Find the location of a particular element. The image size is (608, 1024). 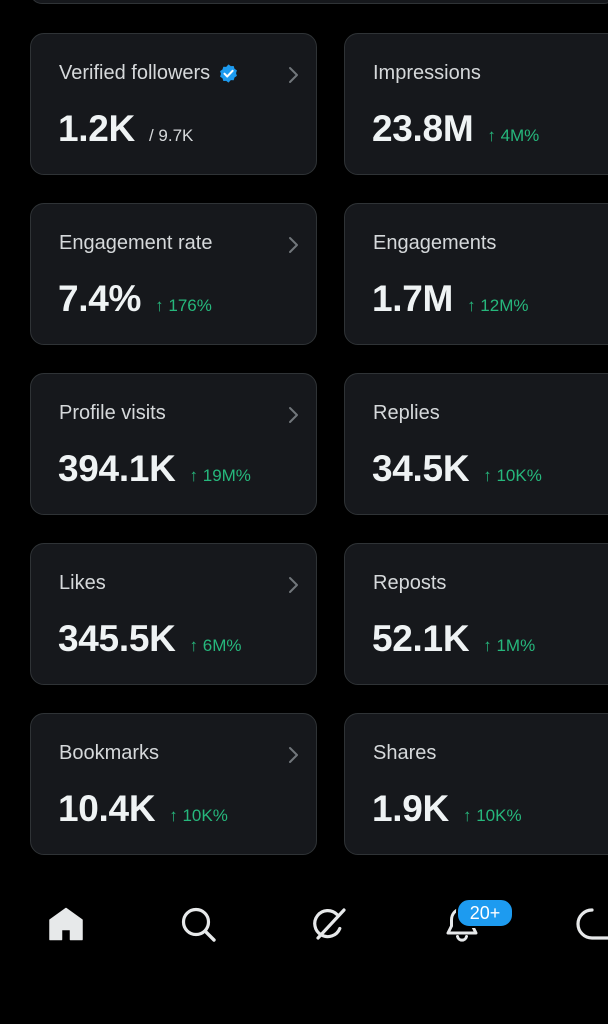

search-icon is located at coordinates (198, 924).